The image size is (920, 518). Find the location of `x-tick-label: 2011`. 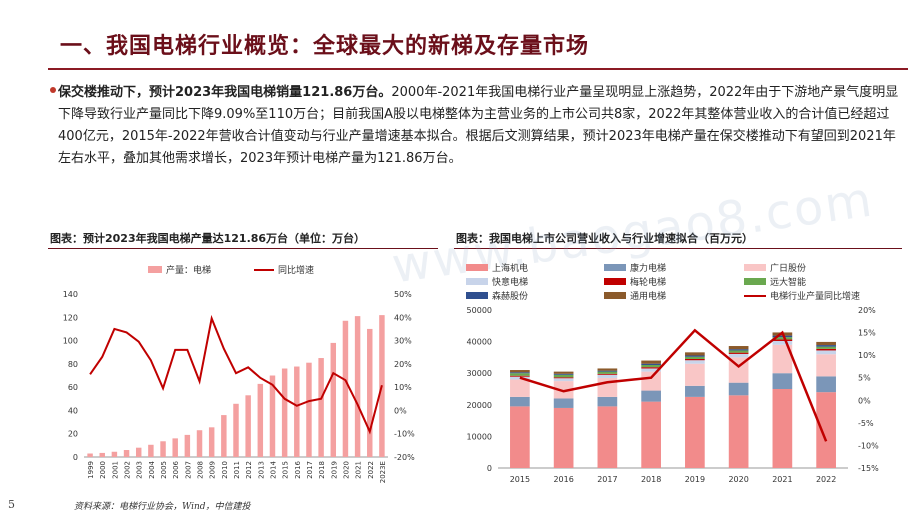

x-tick-label: 2011 is located at coordinates (237, 470).